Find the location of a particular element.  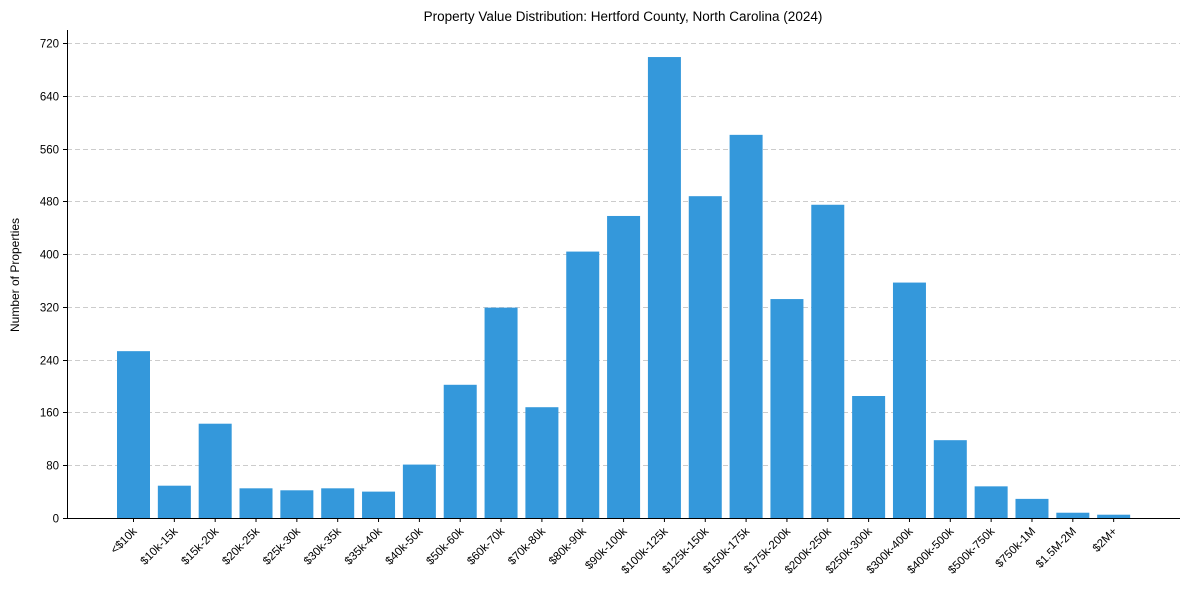

x-tick-label: <$10k is located at coordinates (124, 540).